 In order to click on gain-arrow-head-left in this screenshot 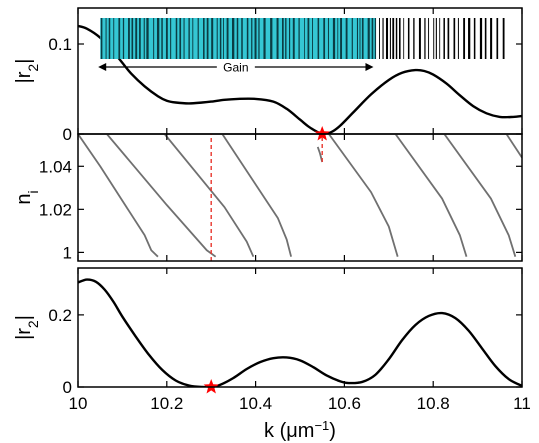, I will do `click(102, 67)`.